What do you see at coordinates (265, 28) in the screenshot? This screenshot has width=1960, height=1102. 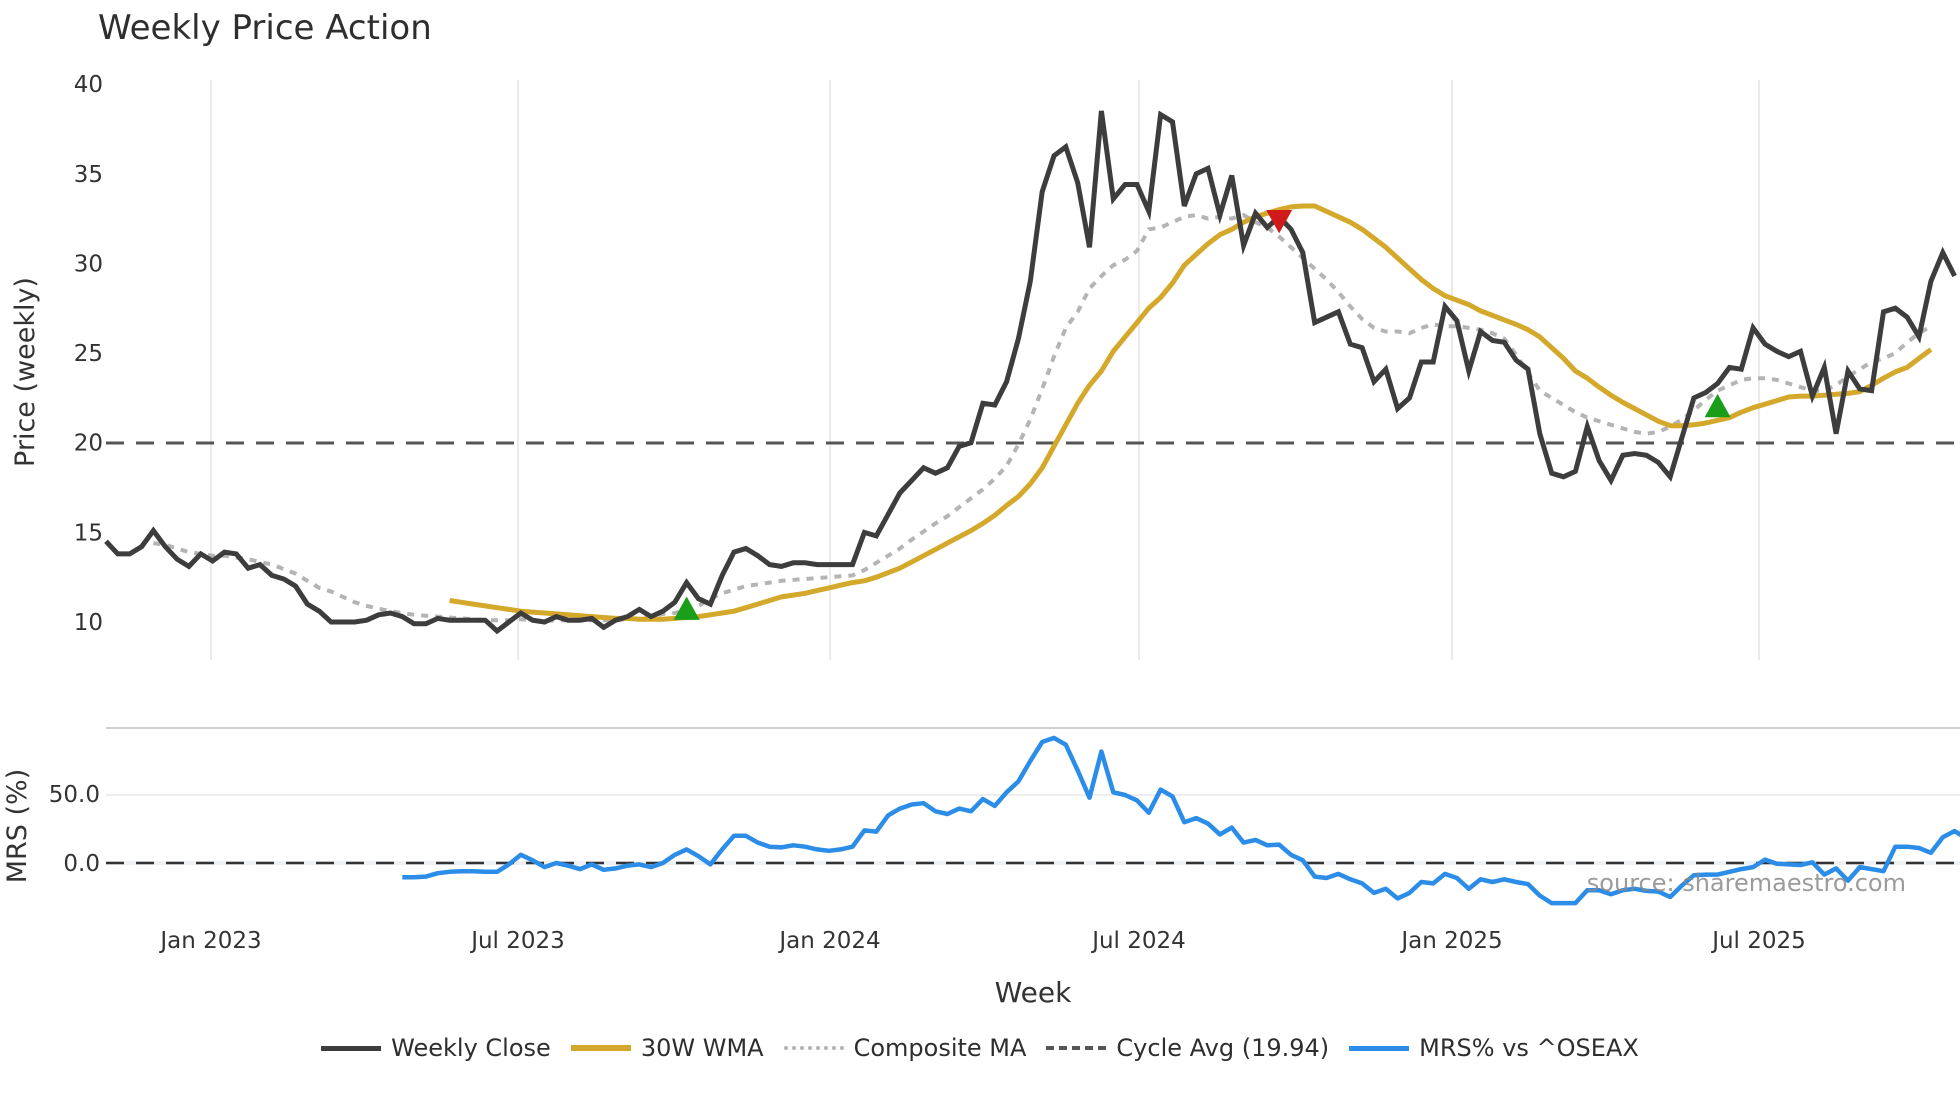 I see `chart-title: Weekly Price Action` at bounding box center [265, 28].